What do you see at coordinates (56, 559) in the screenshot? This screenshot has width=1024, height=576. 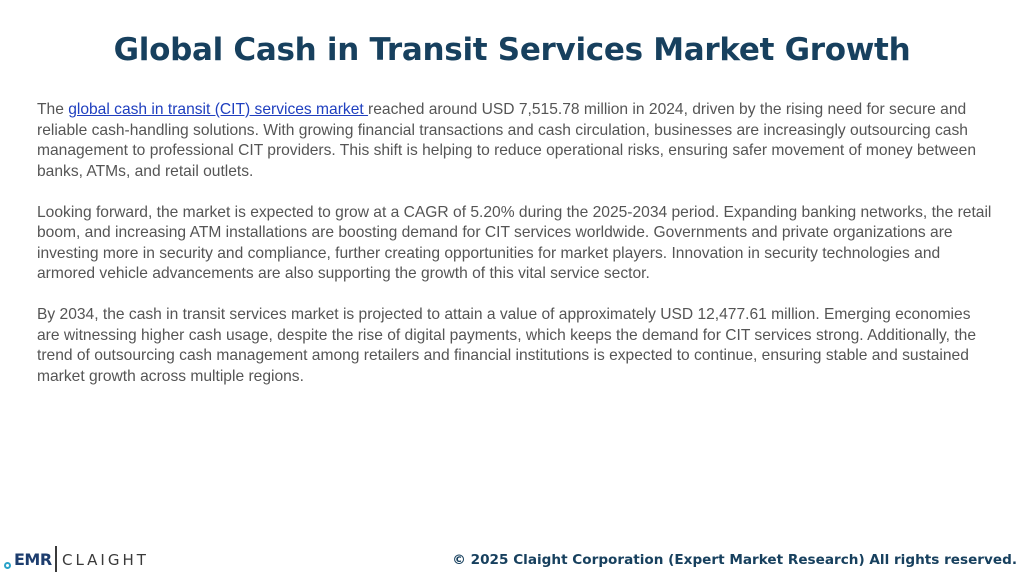 I see `logo-divider` at bounding box center [56, 559].